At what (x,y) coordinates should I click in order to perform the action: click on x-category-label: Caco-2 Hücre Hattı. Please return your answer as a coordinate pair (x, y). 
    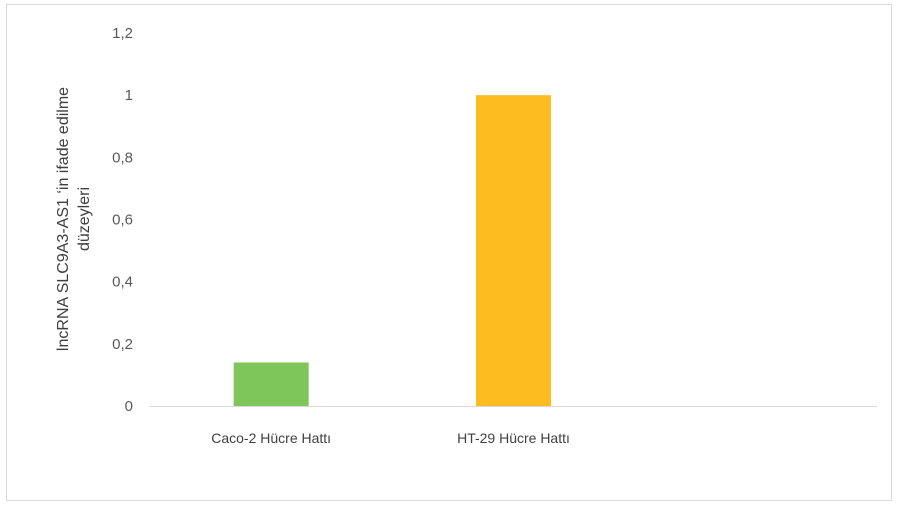
    Looking at the image, I should click on (271, 438).